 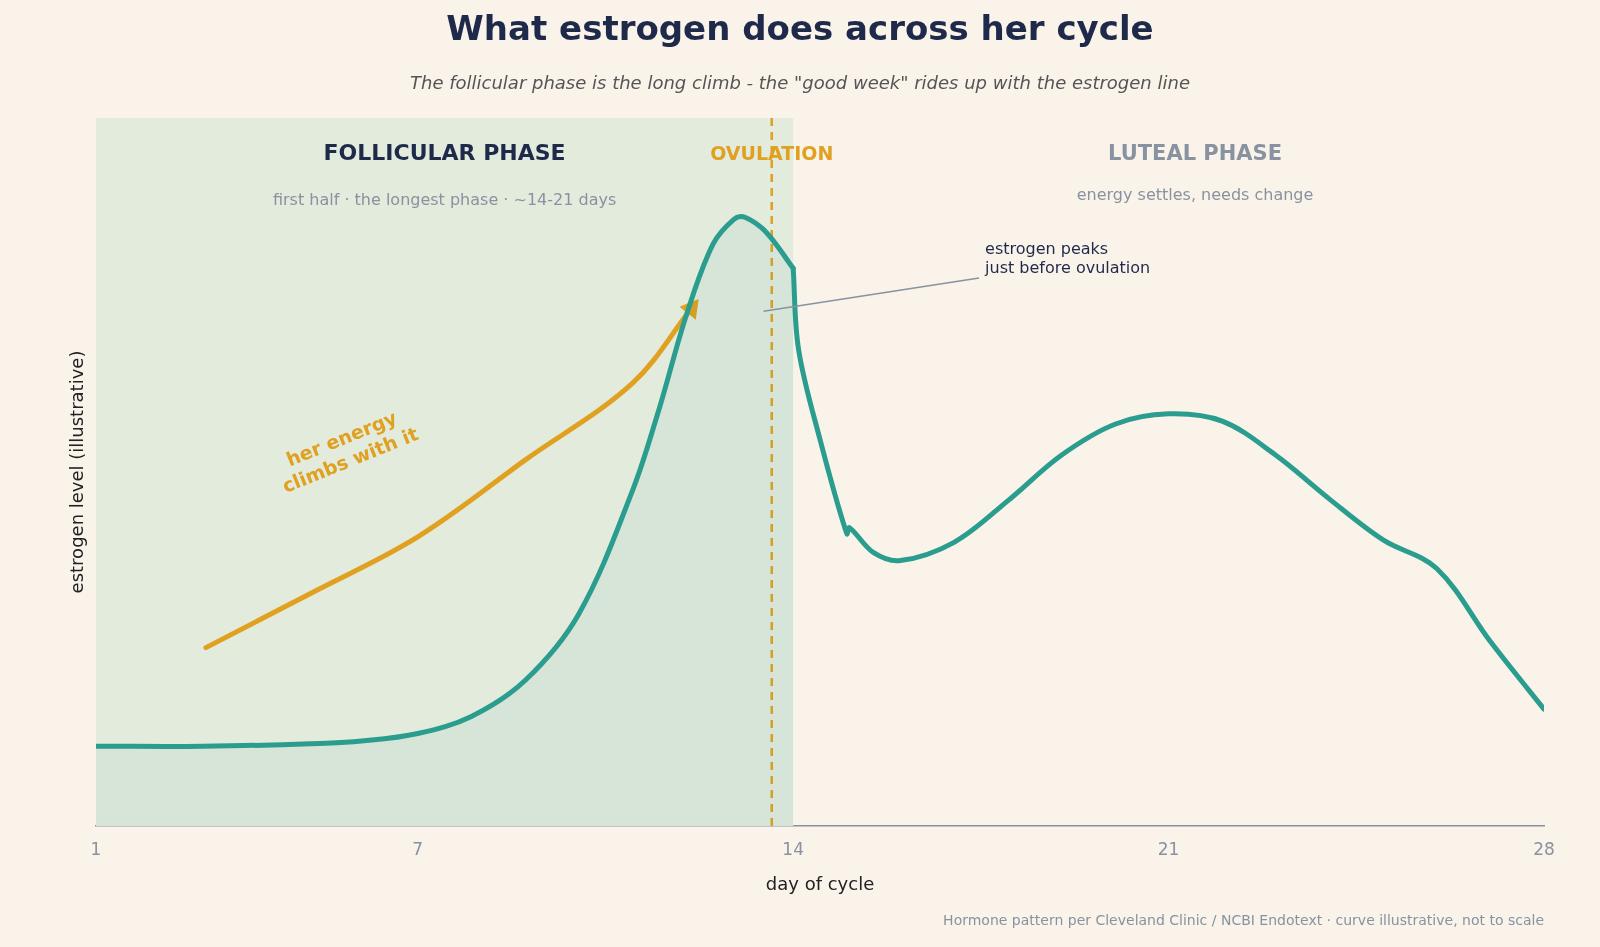 I want to click on text: LUTEAL PHASE, so click(x=1195, y=153).